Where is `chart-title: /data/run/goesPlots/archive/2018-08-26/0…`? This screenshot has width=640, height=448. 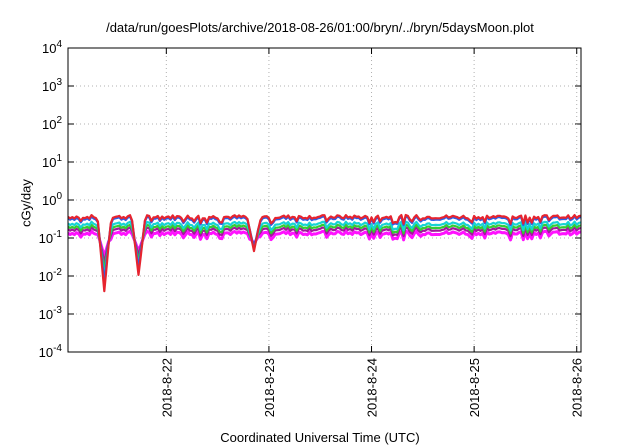
chart-title: /data/run/goesPlots/archive/2018-08-26/0… is located at coordinates (320, 27).